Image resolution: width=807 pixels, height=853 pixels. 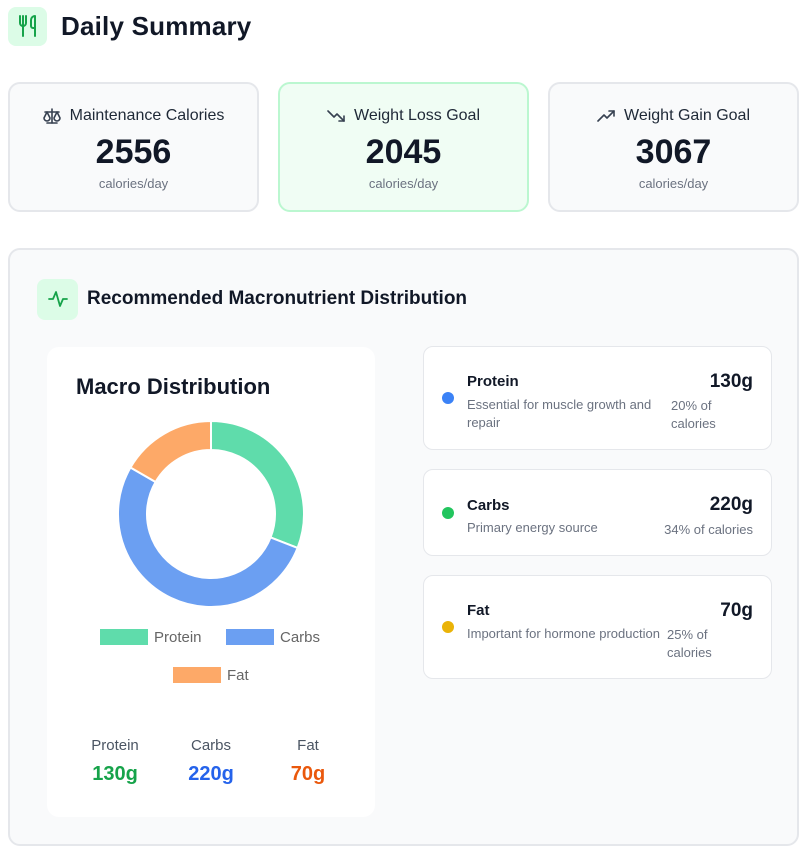 I want to click on donut-chart, so click(x=211, y=513).